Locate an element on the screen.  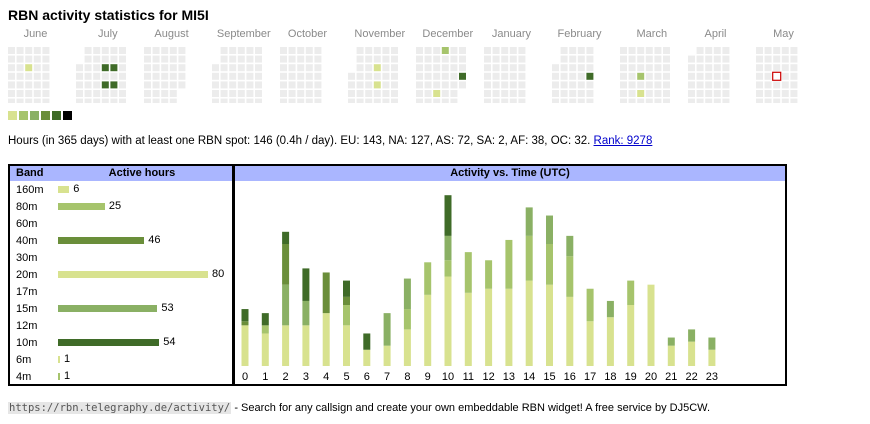
legend-swatch-l1 is located at coordinates (12, 115).